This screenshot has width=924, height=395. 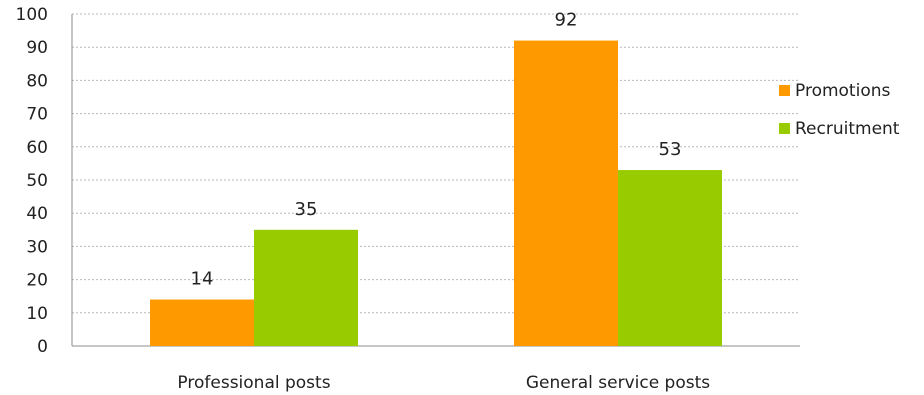 What do you see at coordinates (784, 90) in the screenshot?
I see `legend-swatch-promotions` at bounding box center [784, 90].